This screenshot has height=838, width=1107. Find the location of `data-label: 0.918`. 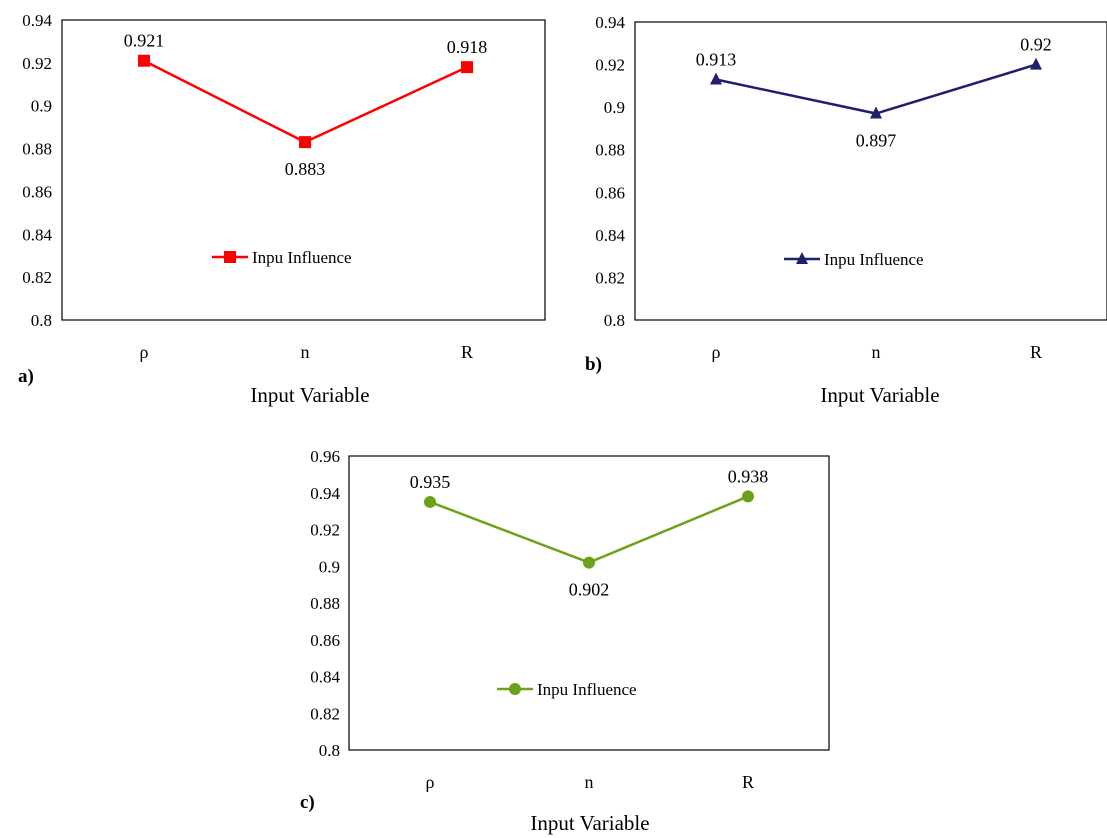

data-label: 0.918 is located at coordinates (467, 47).